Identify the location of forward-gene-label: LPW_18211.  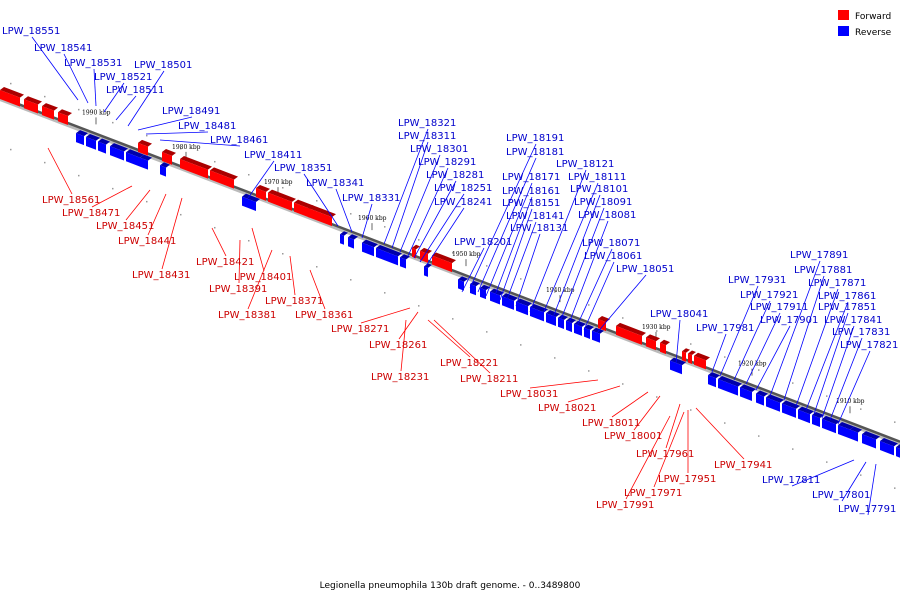
(489, 379).